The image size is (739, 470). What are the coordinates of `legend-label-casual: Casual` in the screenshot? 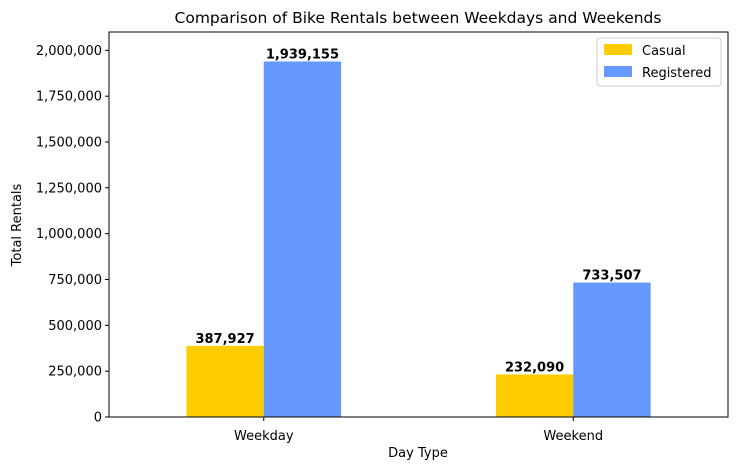 It's located at (664, 51).